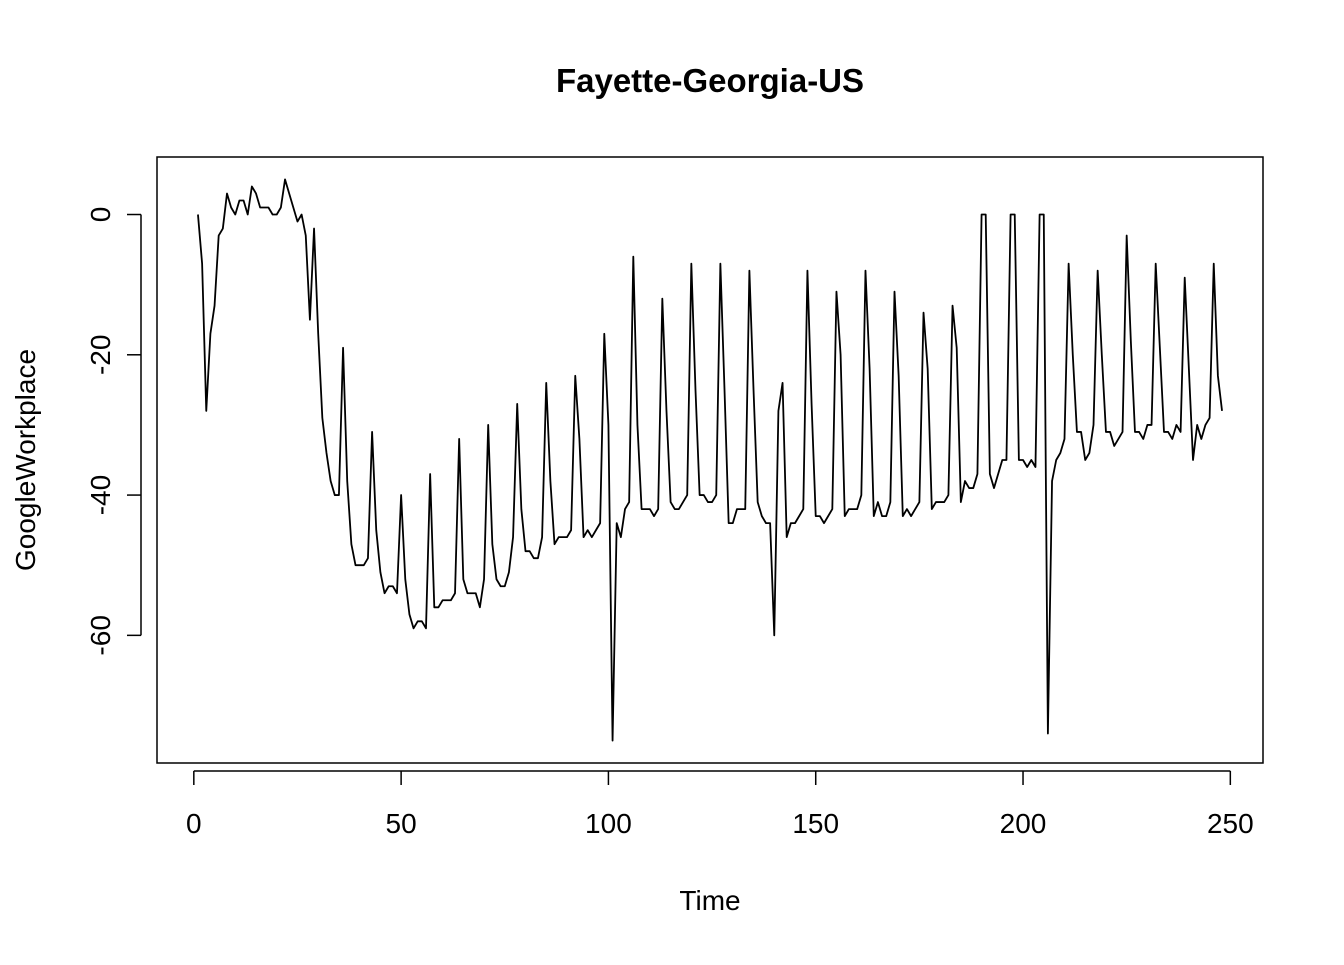 This screenshot has width=1344, height=965. I want to click on x-tick-label: 0, so click(194, 823).